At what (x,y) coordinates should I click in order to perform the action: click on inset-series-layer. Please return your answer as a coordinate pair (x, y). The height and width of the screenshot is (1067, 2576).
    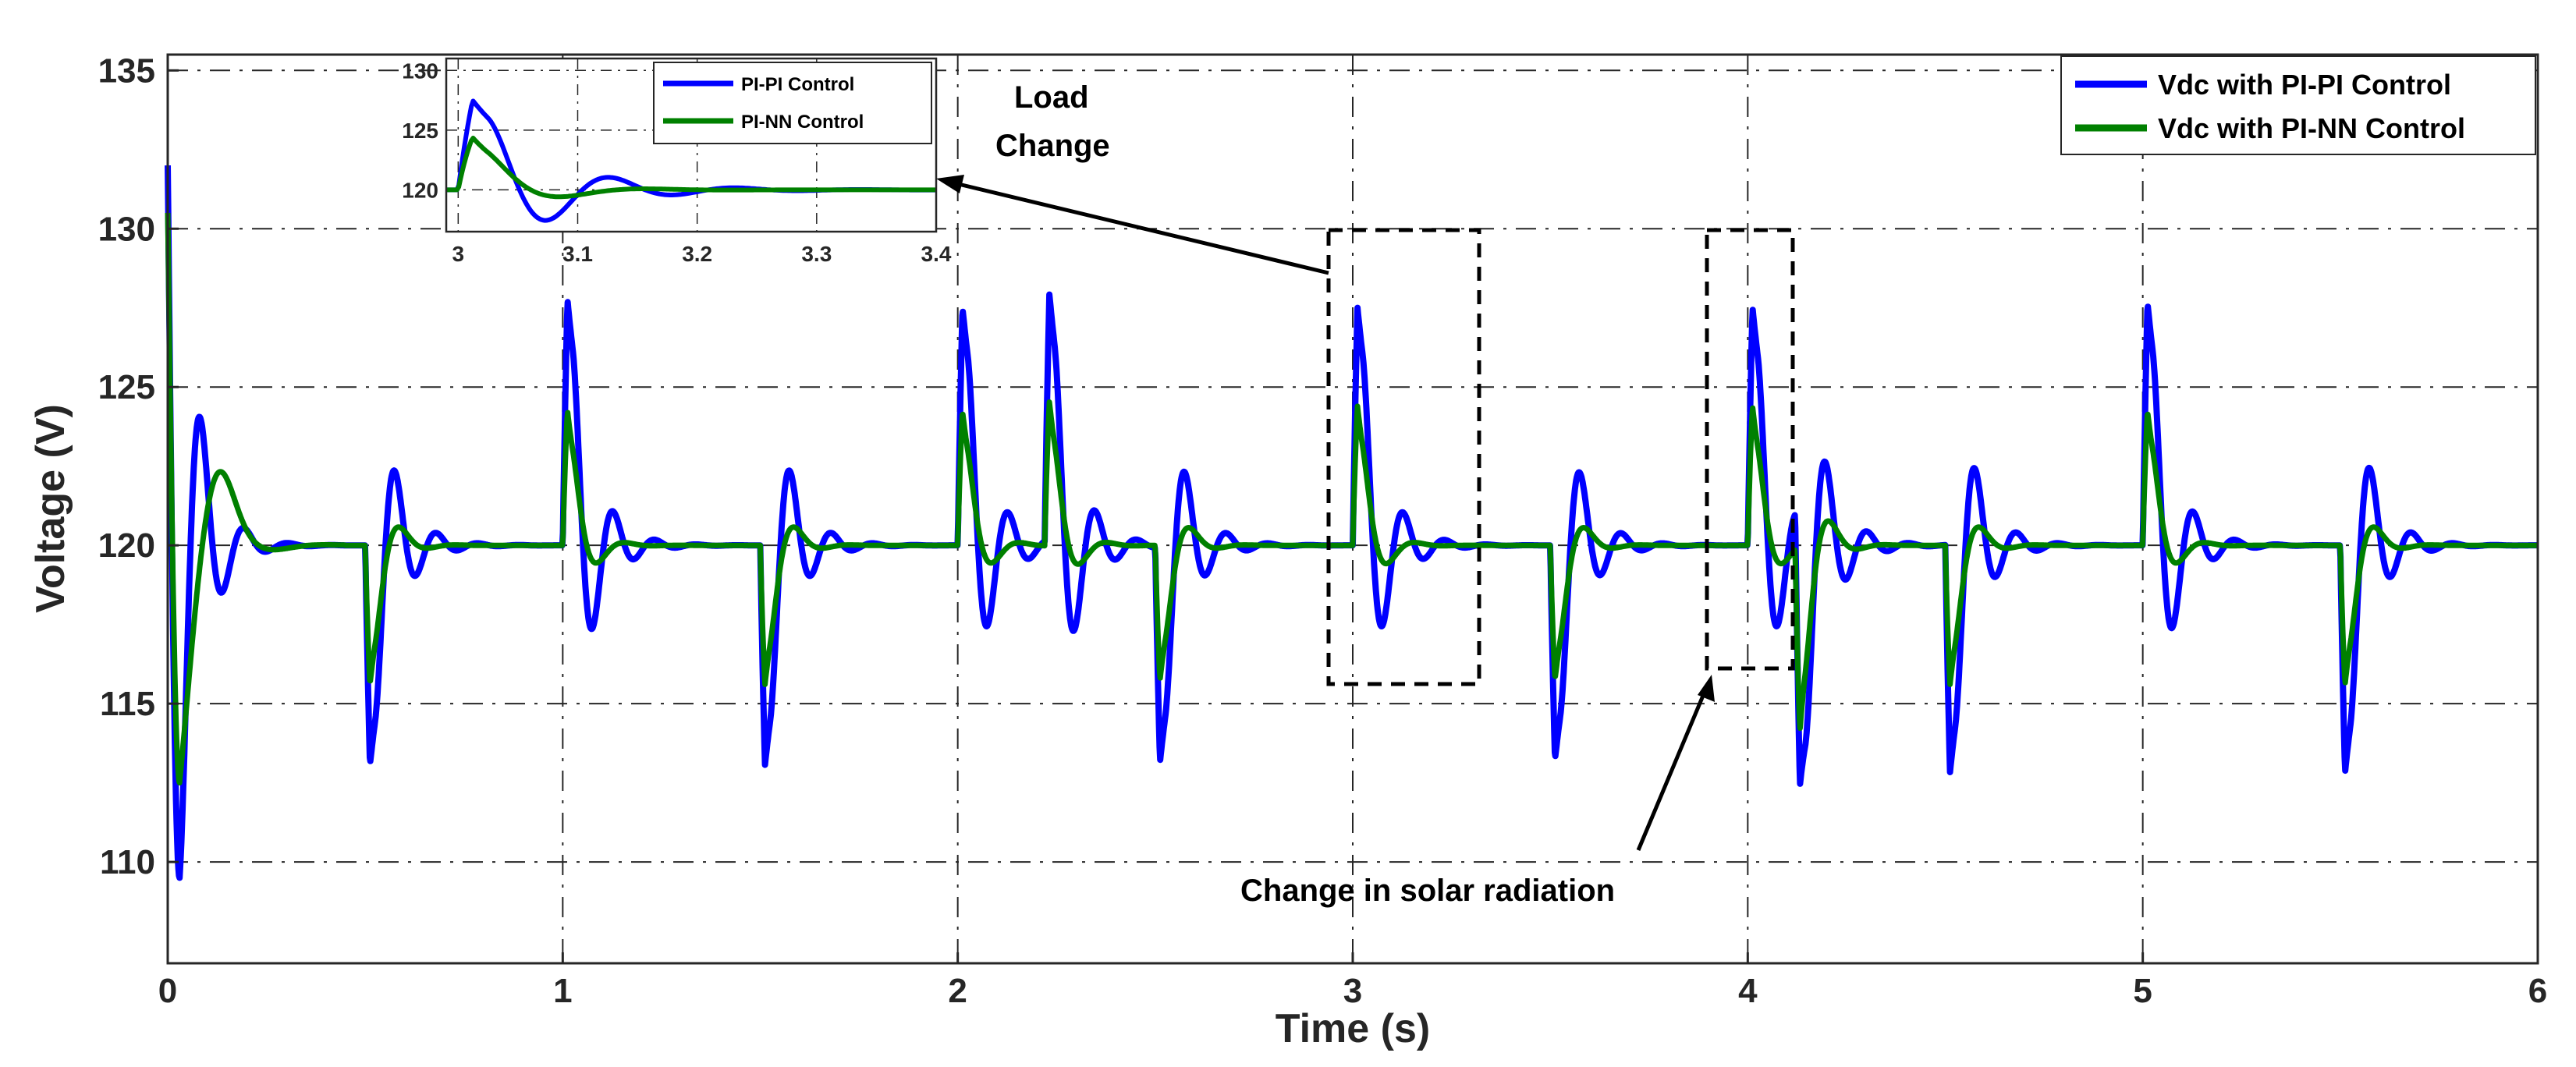
    Looking at the image, I should click on (690, 160).